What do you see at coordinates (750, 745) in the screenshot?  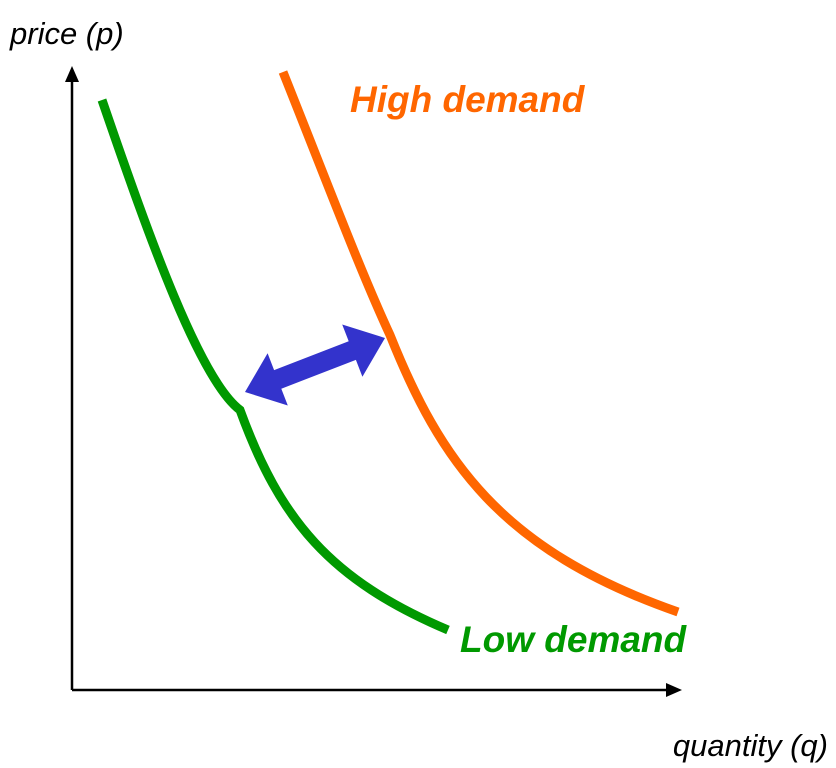 I see `x-axis-label: quantity (q)` at bounding box center [750, 745].